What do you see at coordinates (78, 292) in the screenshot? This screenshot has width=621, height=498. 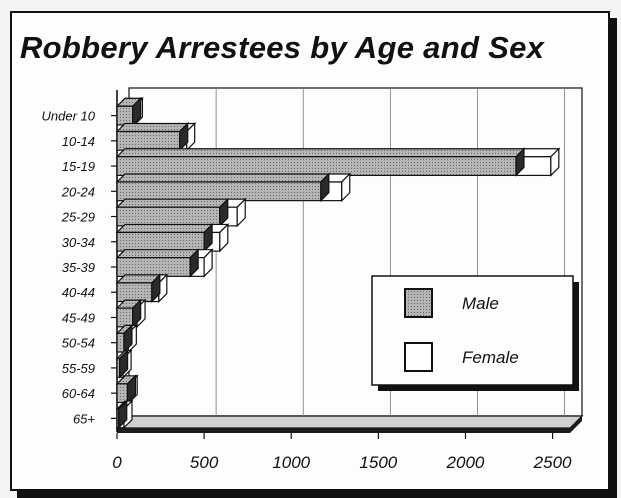 I see `y-tick-label: 40-44` at bounding box center [78, 292].